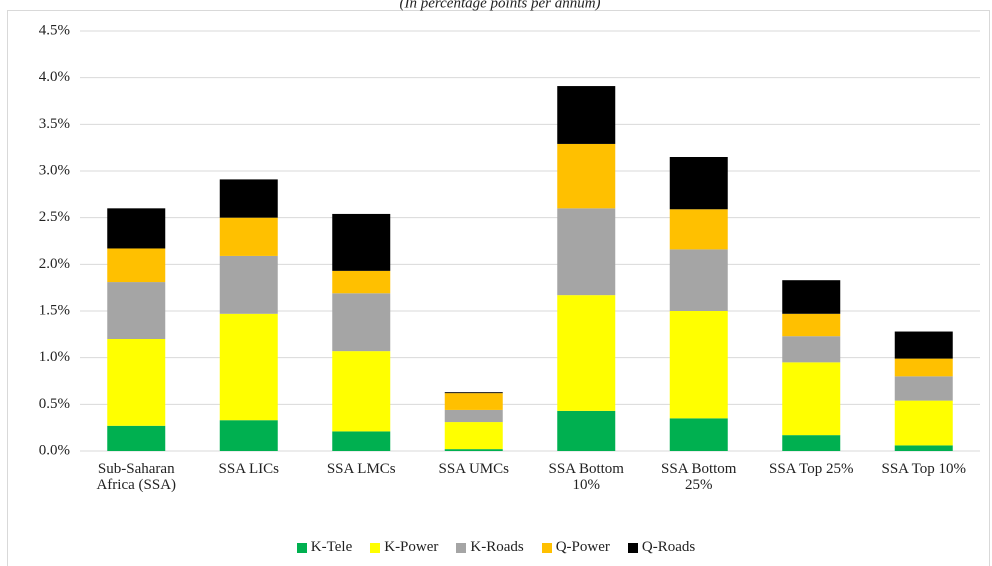 The width and height of the screenshot is (992, 566). Describe the element at coordinates (54, 264) in the screenshot. I see `y-tick-label: 2.0%` at that location.